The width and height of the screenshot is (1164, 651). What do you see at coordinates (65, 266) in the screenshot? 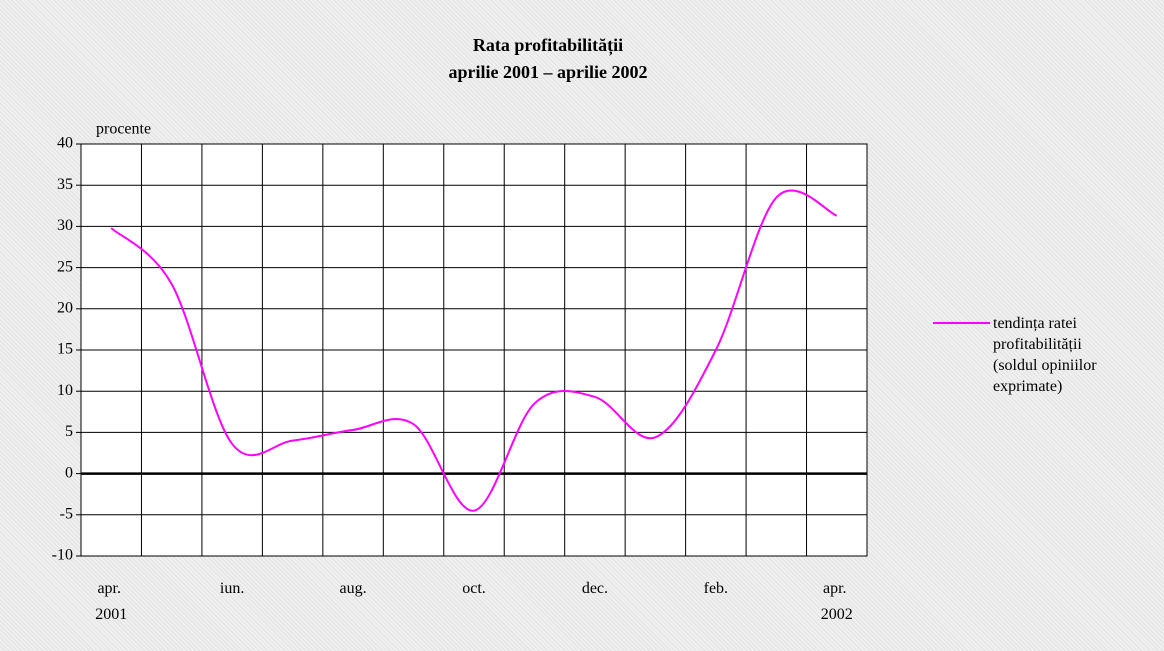
I see `y-tick-label: 25` at bounding box center [65, 266].